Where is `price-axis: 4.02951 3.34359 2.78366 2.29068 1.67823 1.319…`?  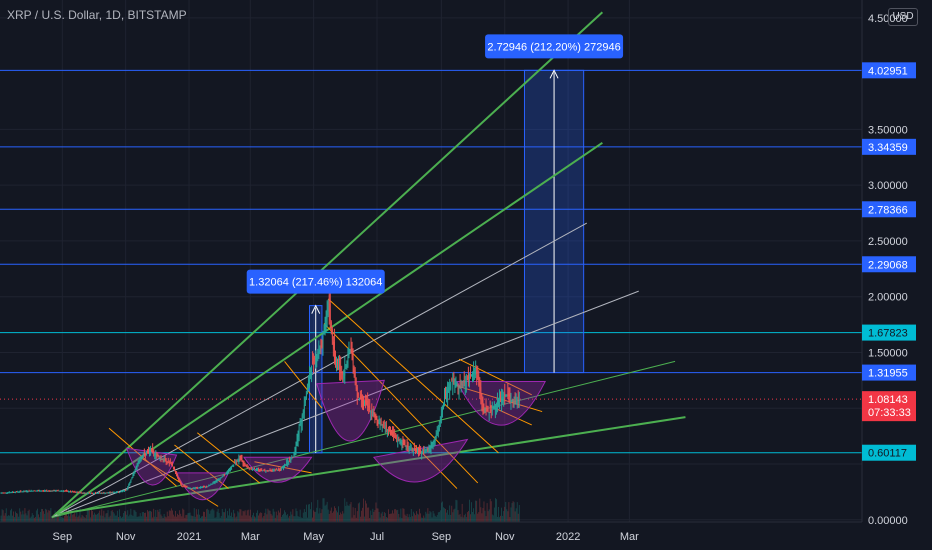
price-axis: 4.02951 3.34359 2.78366 2.29068 1.67823 1.319… is located at coordinates (896, 275).